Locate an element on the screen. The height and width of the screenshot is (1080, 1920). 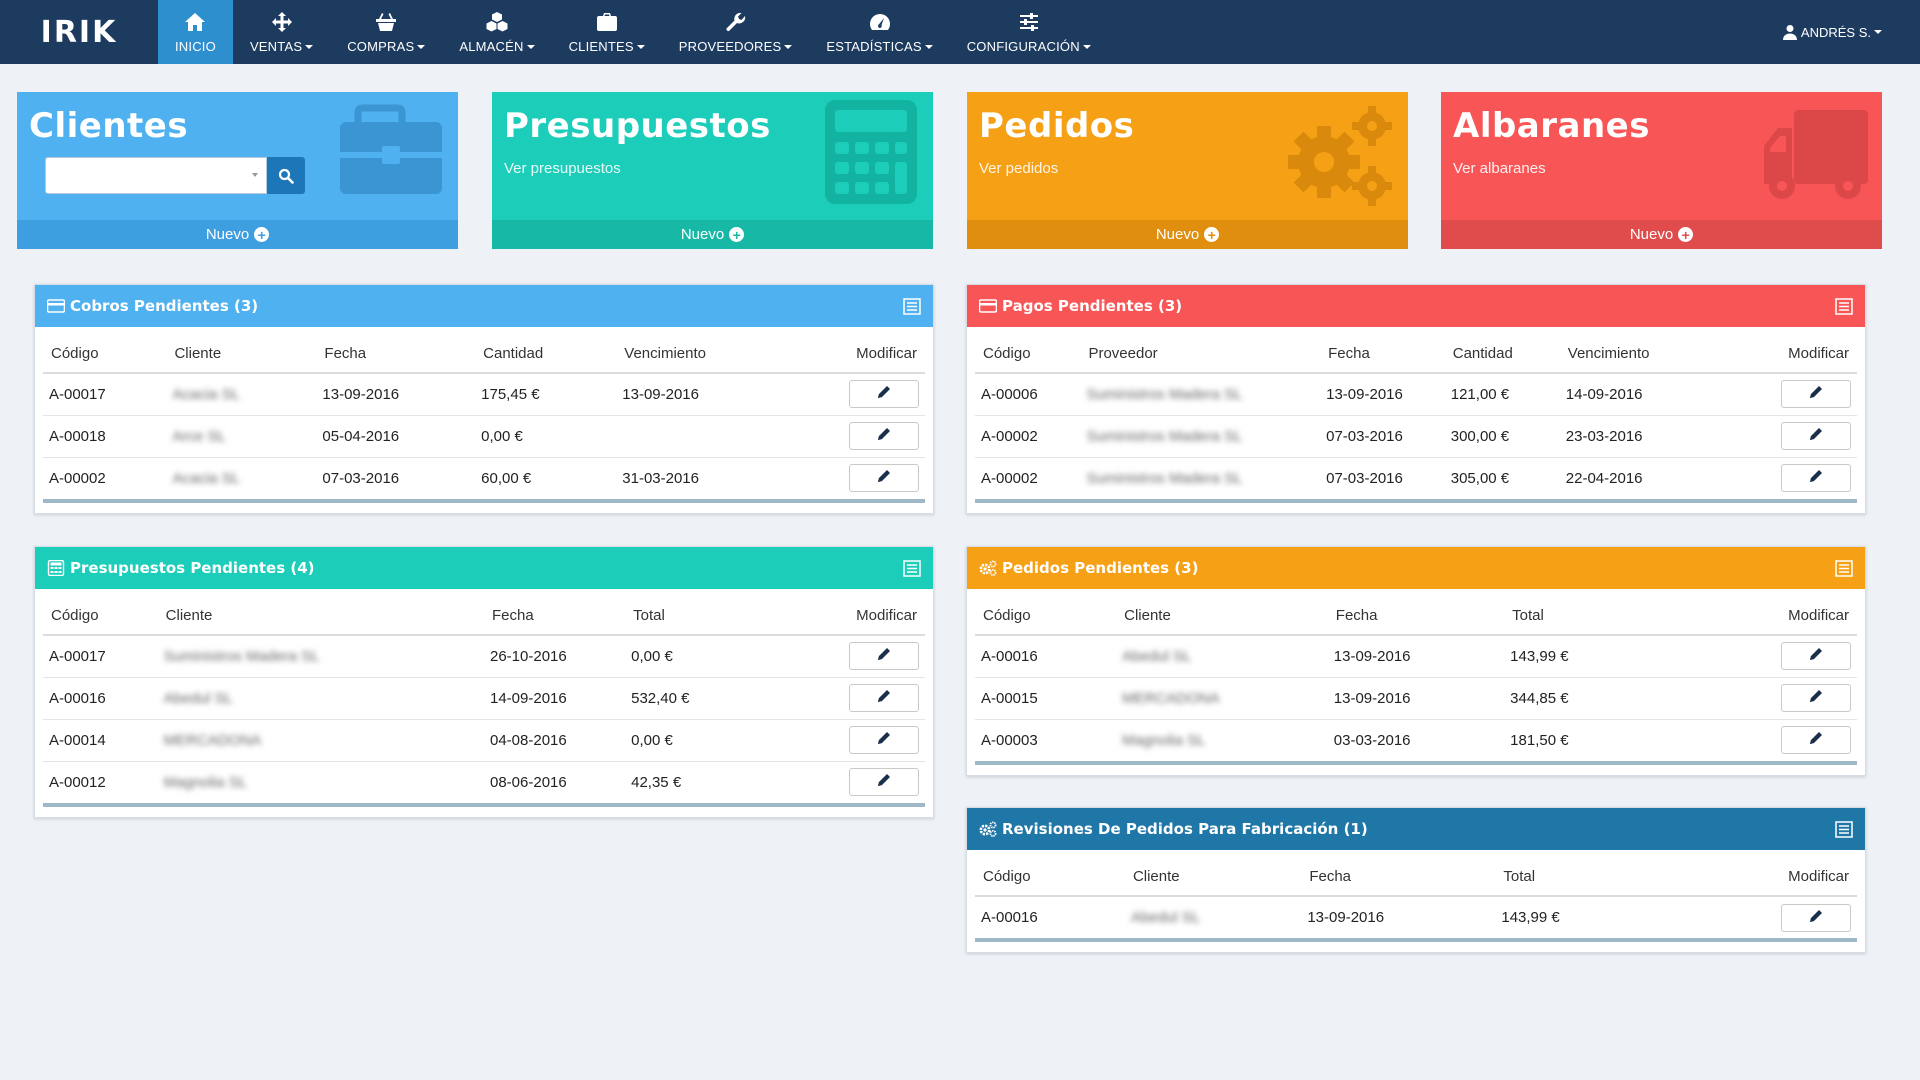
table-header-row: Código Cliente Fecha Total Modificar is located at coordinates (1416, 877).